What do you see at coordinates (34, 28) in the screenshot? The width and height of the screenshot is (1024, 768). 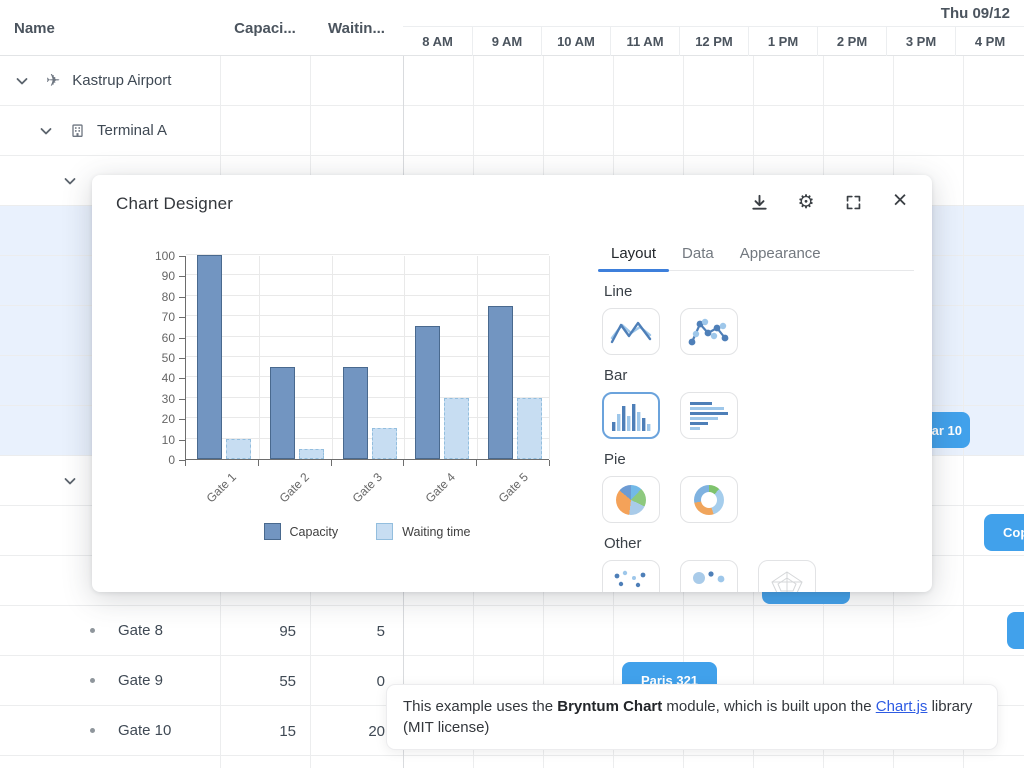 I see `column-header-name: Name` at bounding box center [34, 28].